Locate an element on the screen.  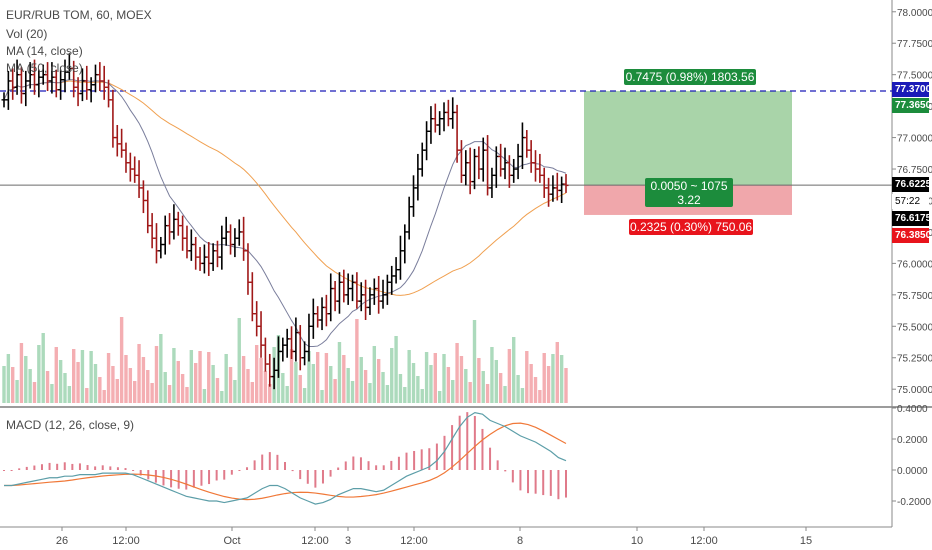
price-tick-label: 75.2500 is located at coordinates (914, 359).